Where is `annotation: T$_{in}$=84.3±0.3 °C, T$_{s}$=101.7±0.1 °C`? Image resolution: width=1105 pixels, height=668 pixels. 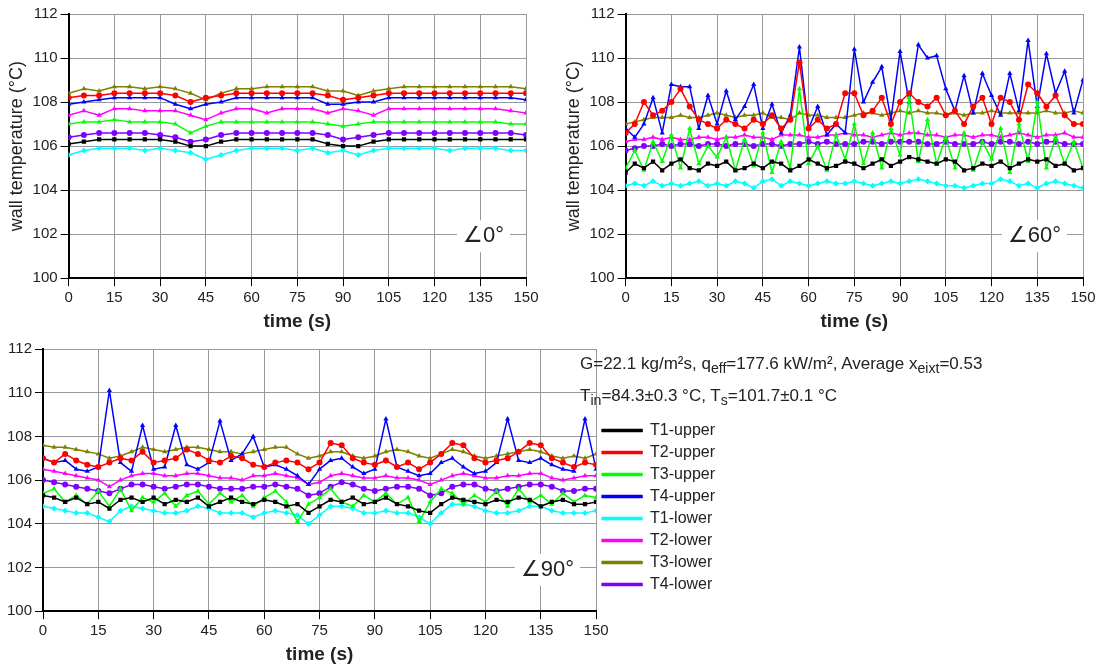
annotation: T$_{in}$=84.3±0.3 °C, T$_{s}$=101.7±0.1 °C is located at coordinates (709, 398).